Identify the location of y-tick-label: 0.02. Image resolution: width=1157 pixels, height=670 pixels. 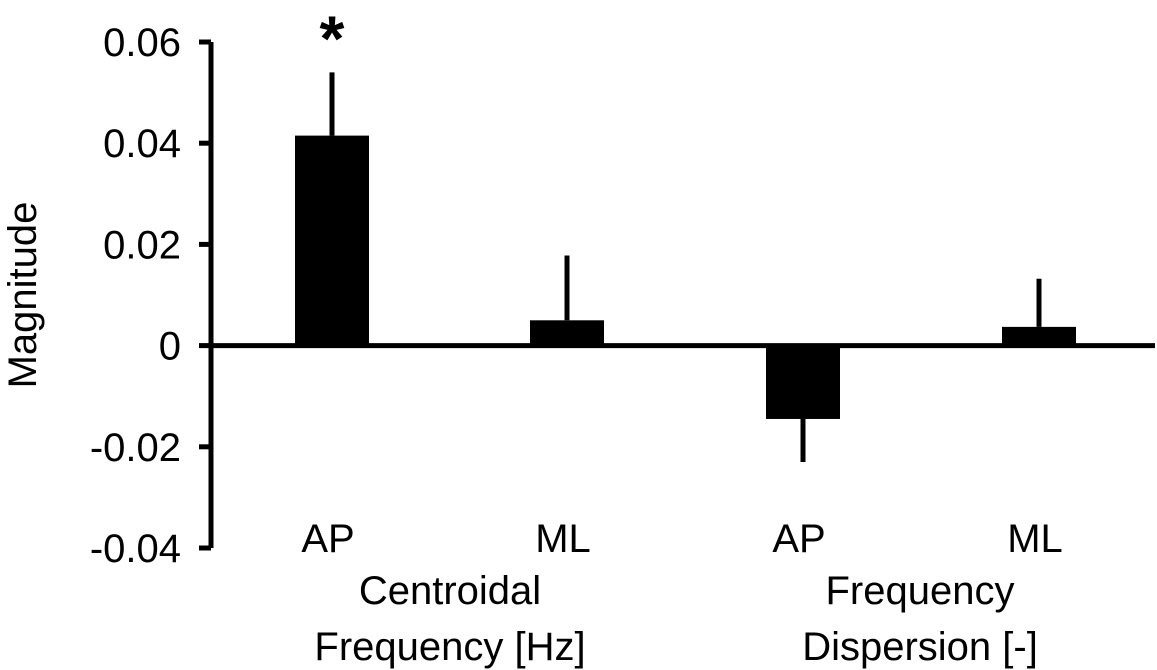
(142, 245).